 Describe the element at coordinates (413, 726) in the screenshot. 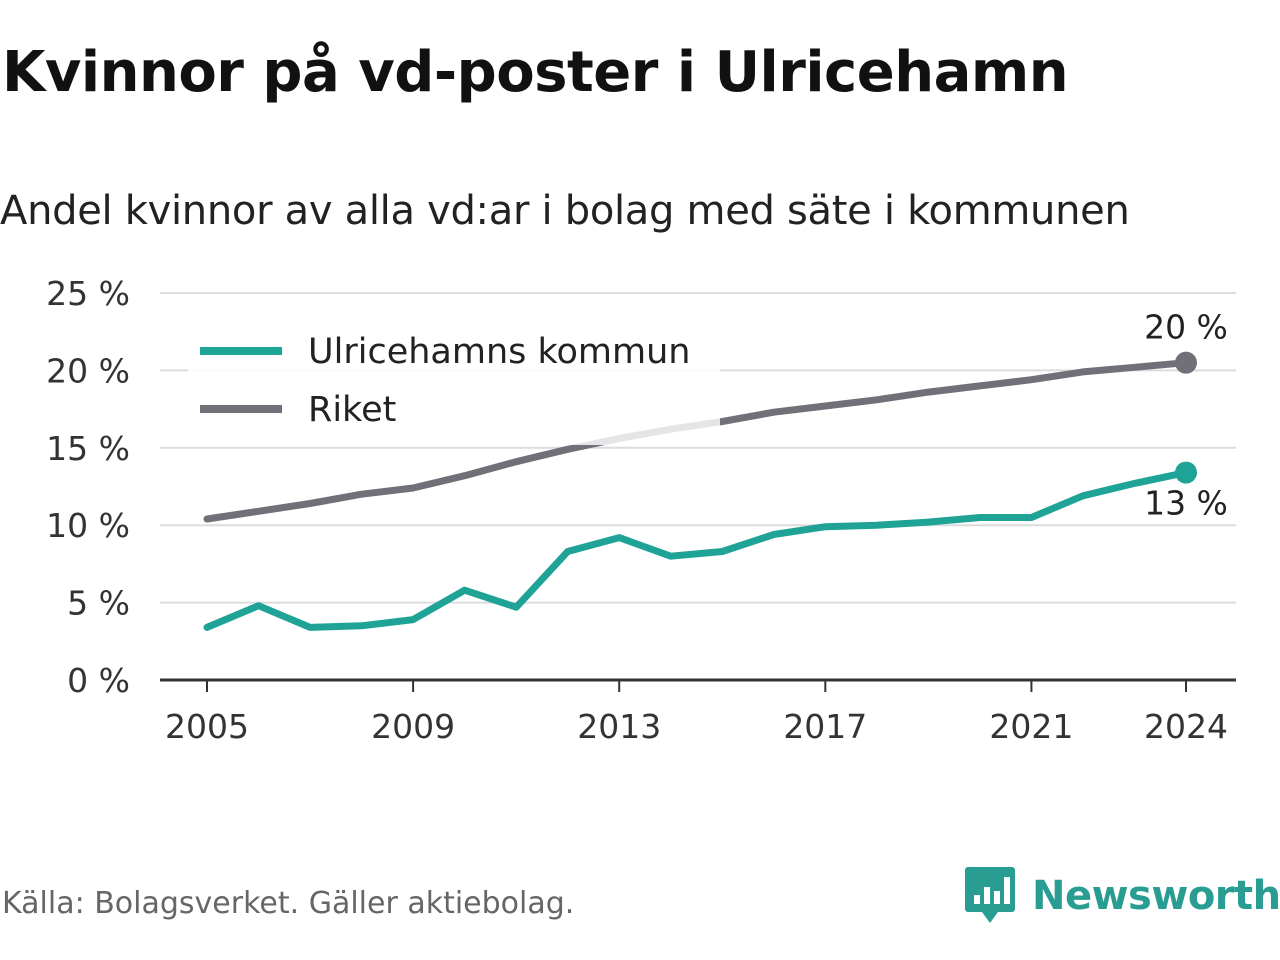

I see `x-tick-label: 2009` at that location.